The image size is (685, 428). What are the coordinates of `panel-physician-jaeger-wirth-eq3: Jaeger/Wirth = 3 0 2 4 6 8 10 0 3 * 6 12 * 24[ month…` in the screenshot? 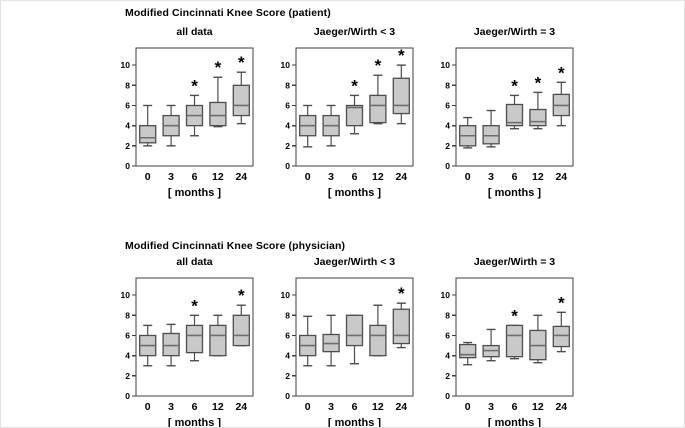 It's located at (498, 341).